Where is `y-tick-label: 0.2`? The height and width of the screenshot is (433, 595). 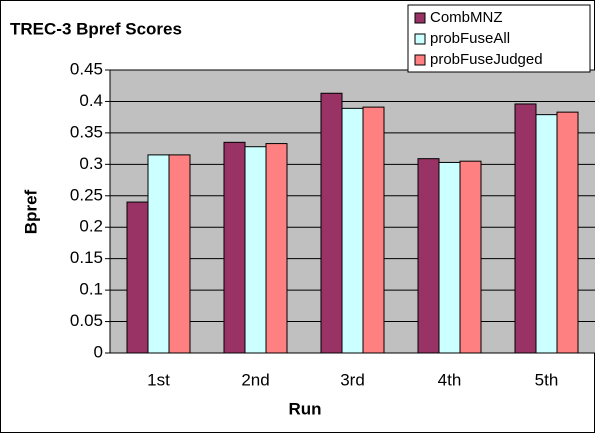
y-tick-label: 0.2 is located at coordinates (91, 226).